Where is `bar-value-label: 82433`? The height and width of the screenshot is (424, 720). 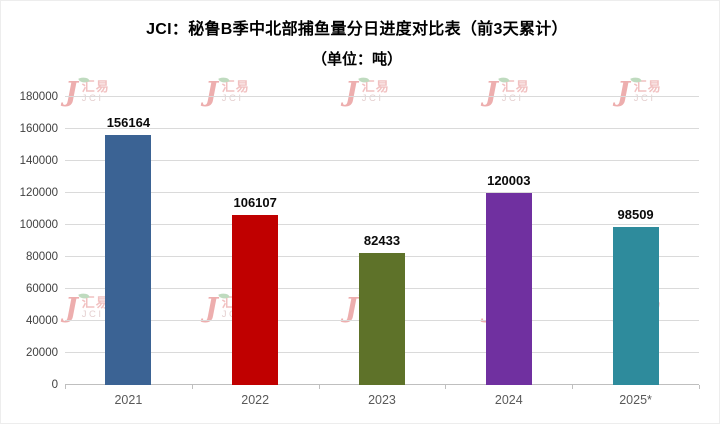
bar-value-label: 82433 is located at coordinates (382, 241).